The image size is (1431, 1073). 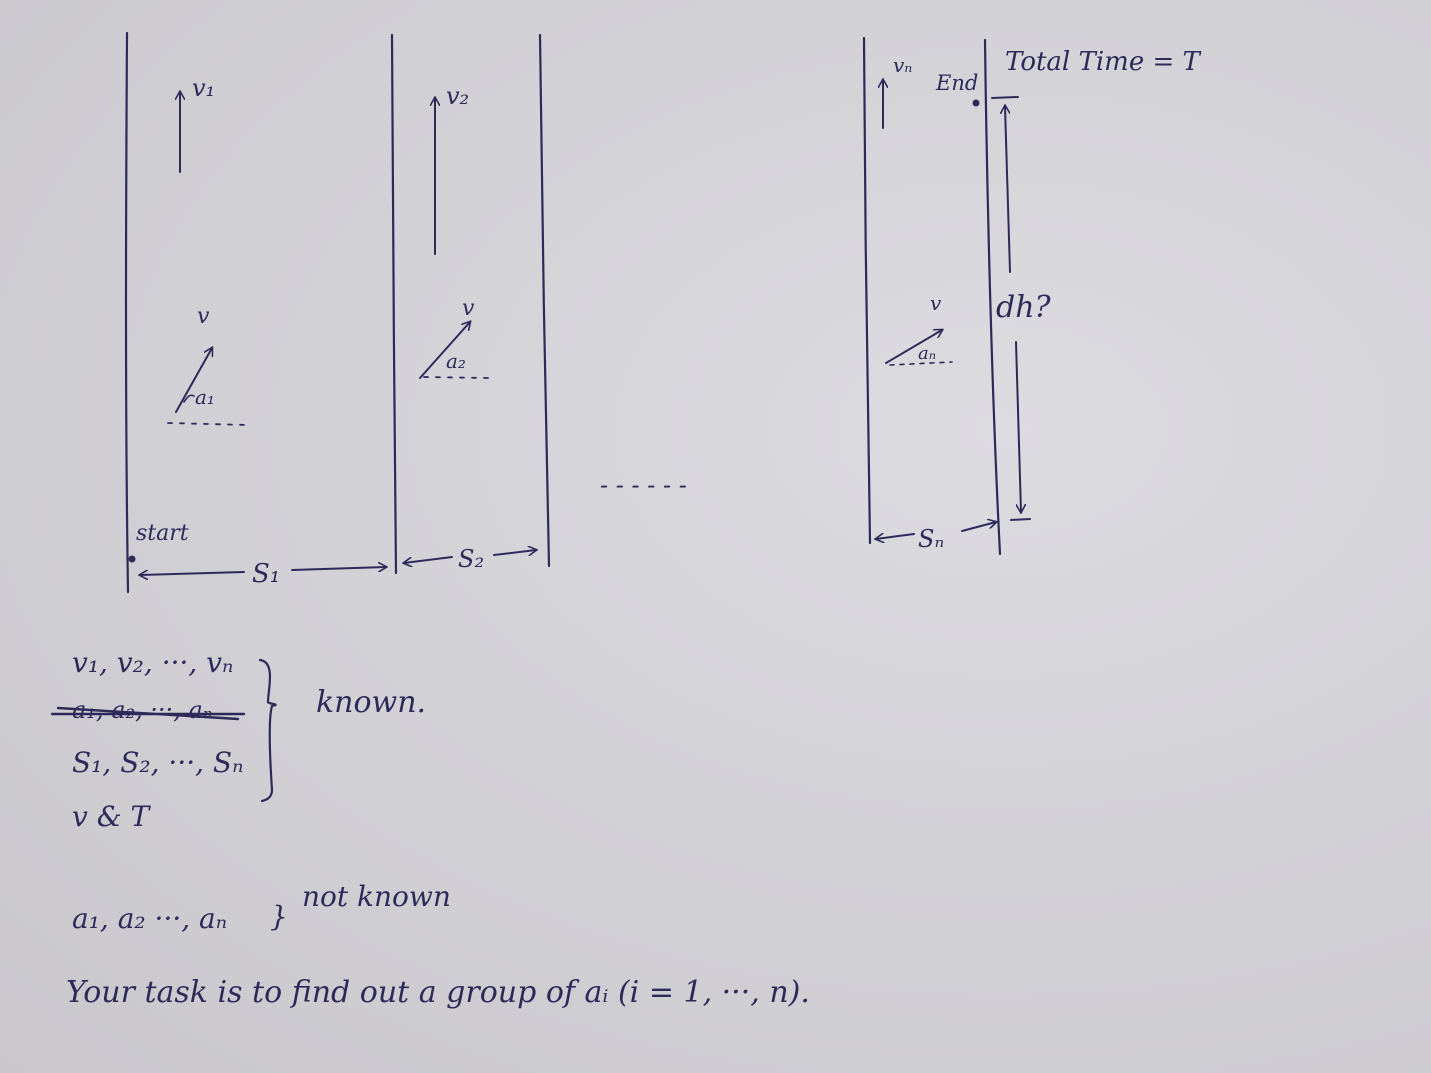 I want to click on unknown-line: a₁, a₂ ···, aₙ, so click(x=149, y=918).